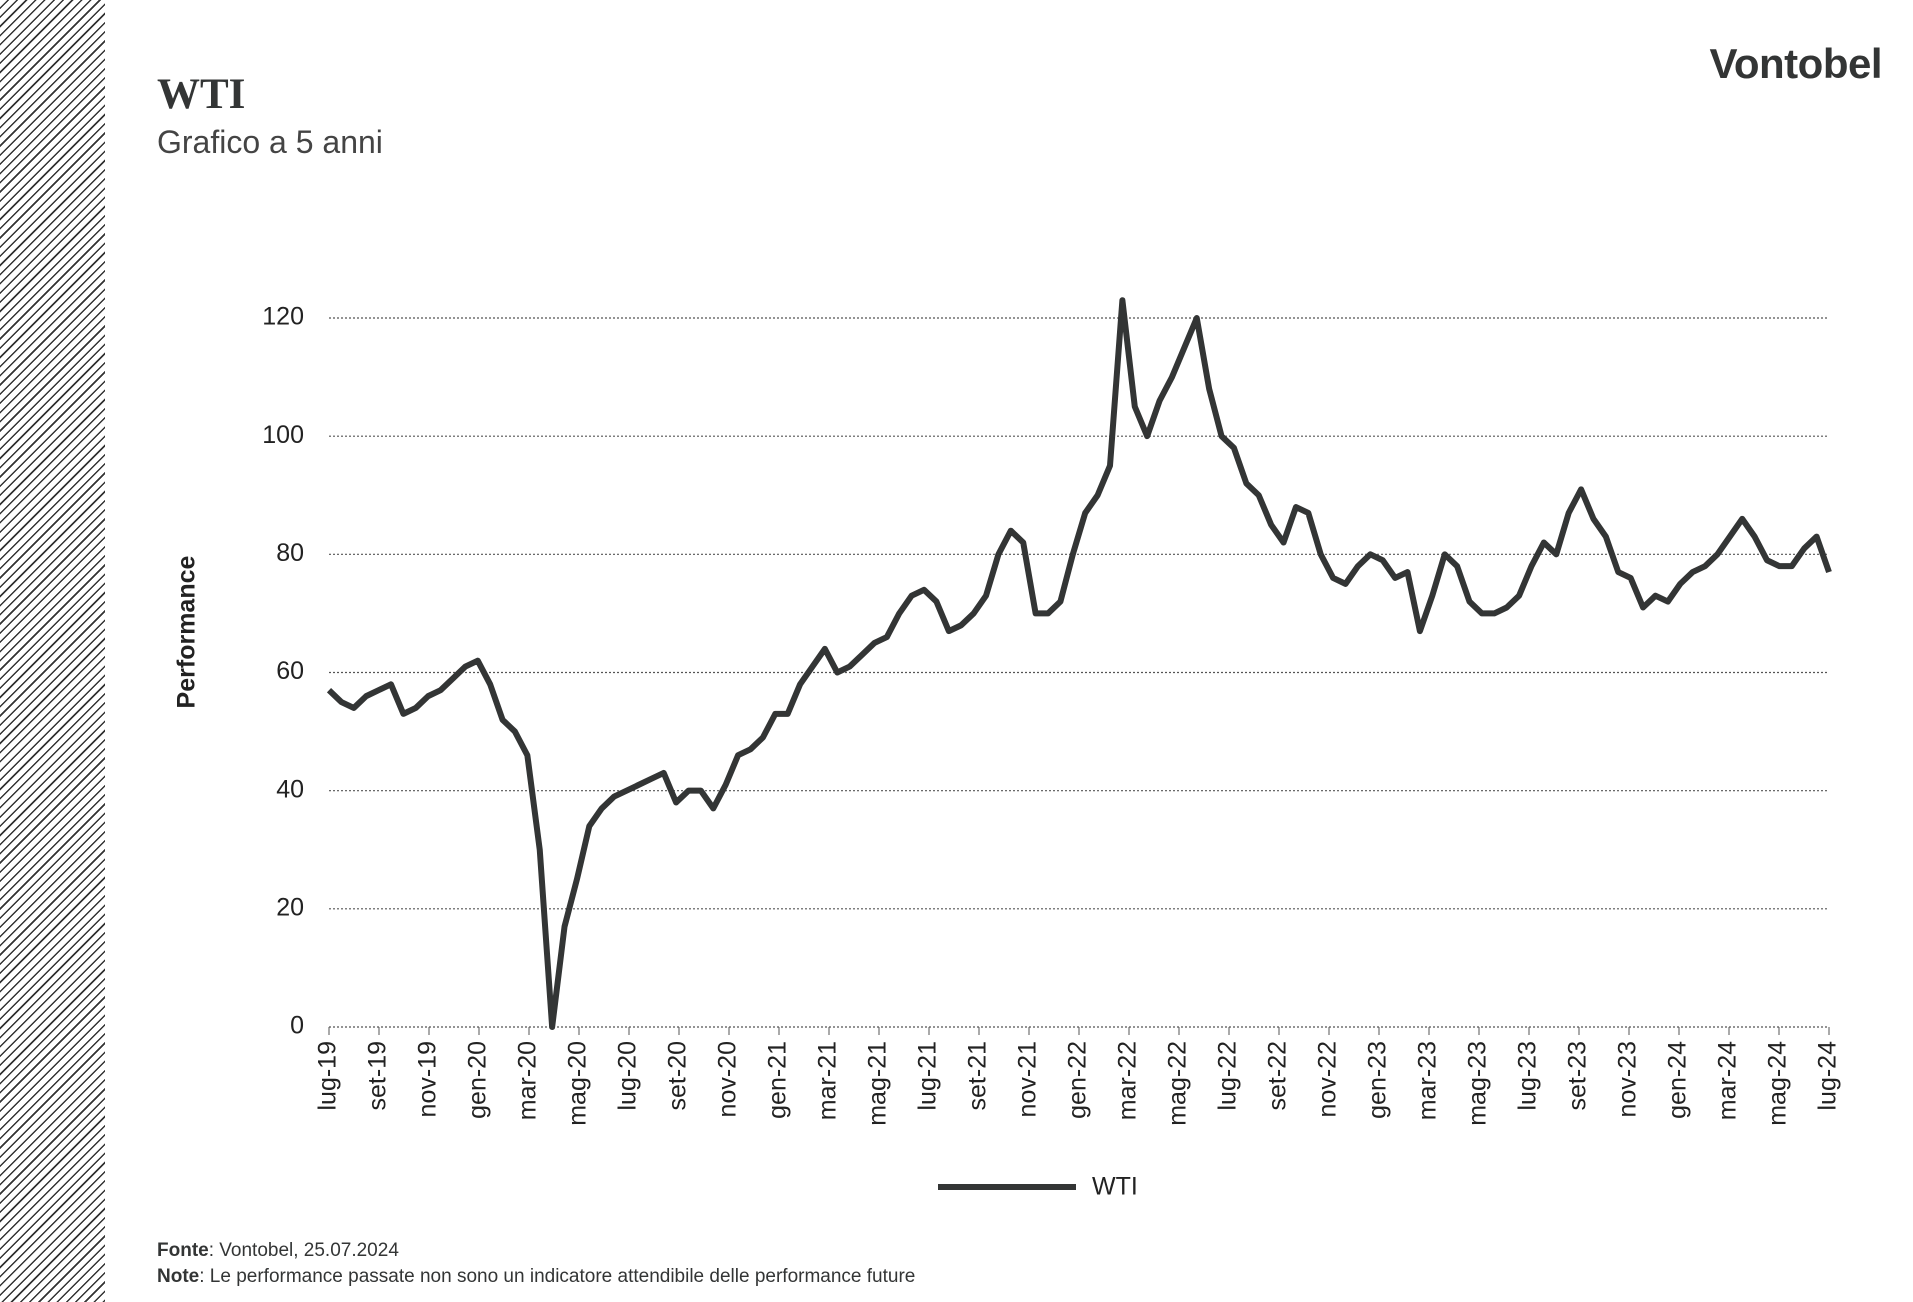  What do you see at coordinates (328, 1076) in the screenshot?
I see `x-tick-label: lug-19` at bounding box center [328, 1076].